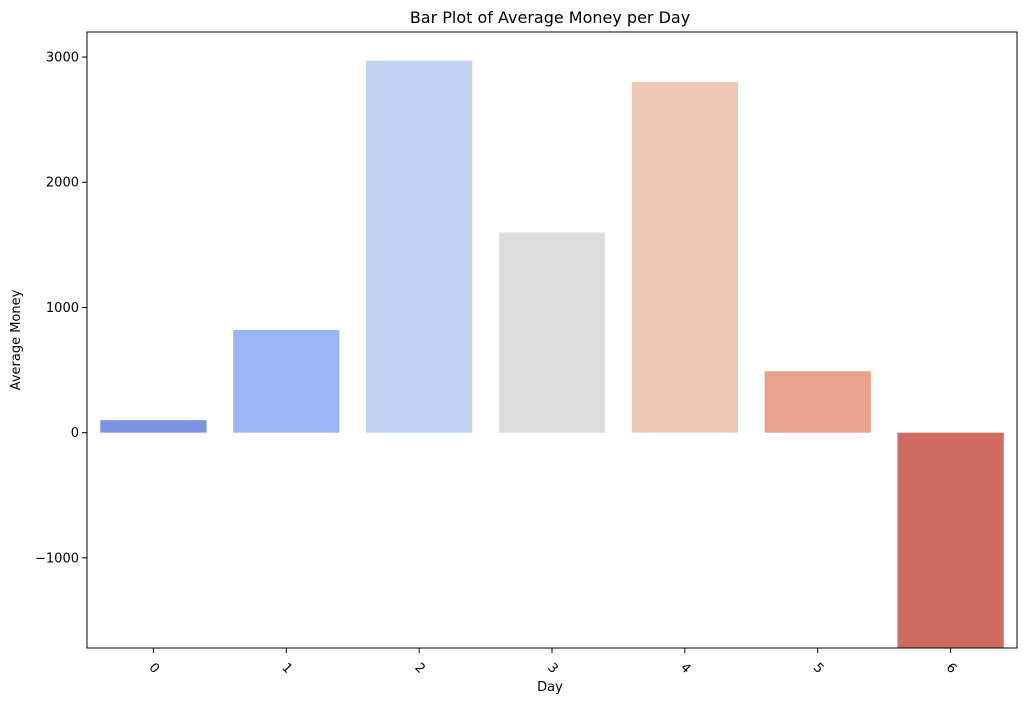 The height and width of the screenshot is (703, 1026). Describe the element at coordinates (154, 668) in the screenshot. I see `x-tick-label: 0` at that location.